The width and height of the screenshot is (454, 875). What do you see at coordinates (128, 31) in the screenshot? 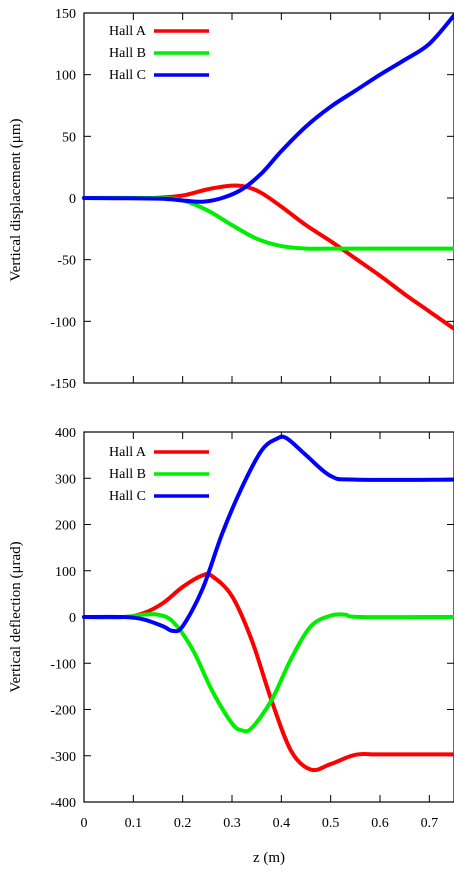
I see `top-legend-label-a: Hall A` at bounding box center [128, 31].